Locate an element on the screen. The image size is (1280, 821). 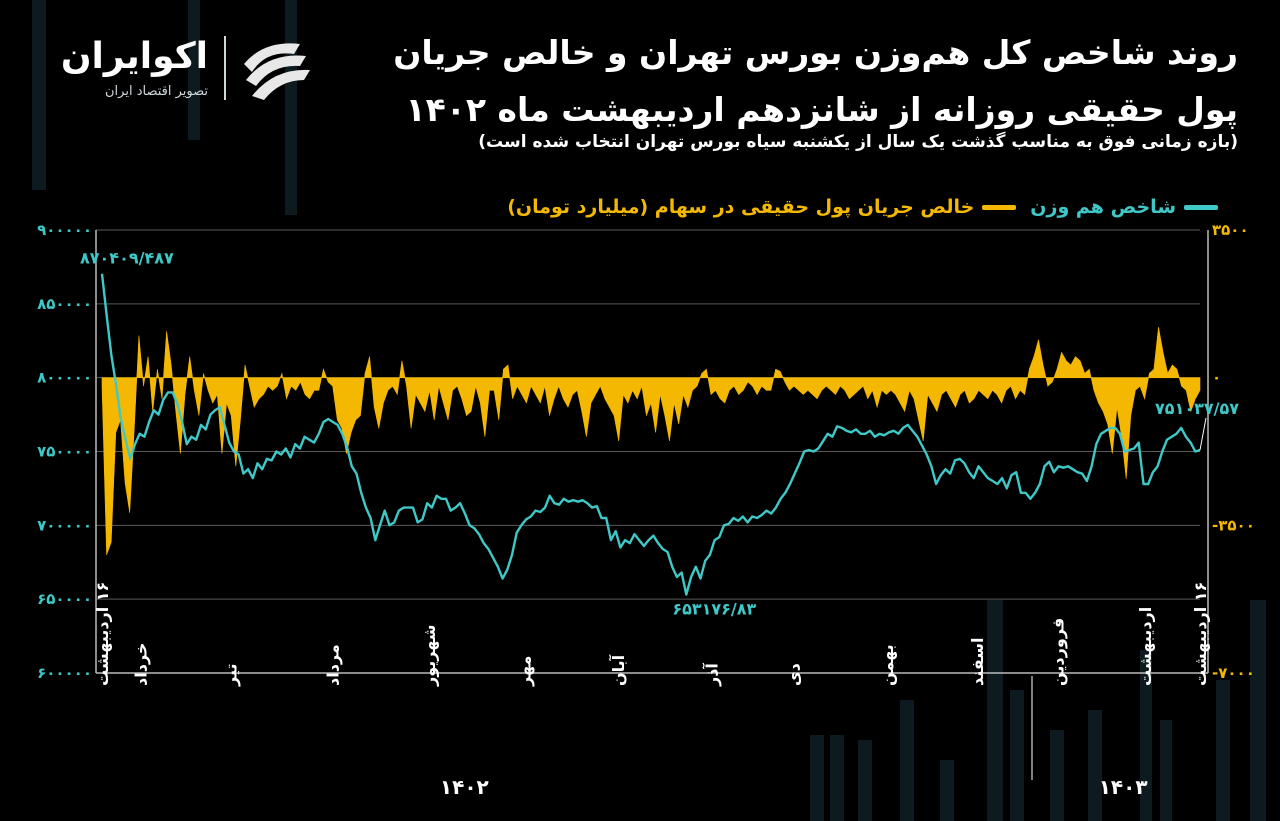
month-label: اردیبهشت is located at coordinates (1145, 646).